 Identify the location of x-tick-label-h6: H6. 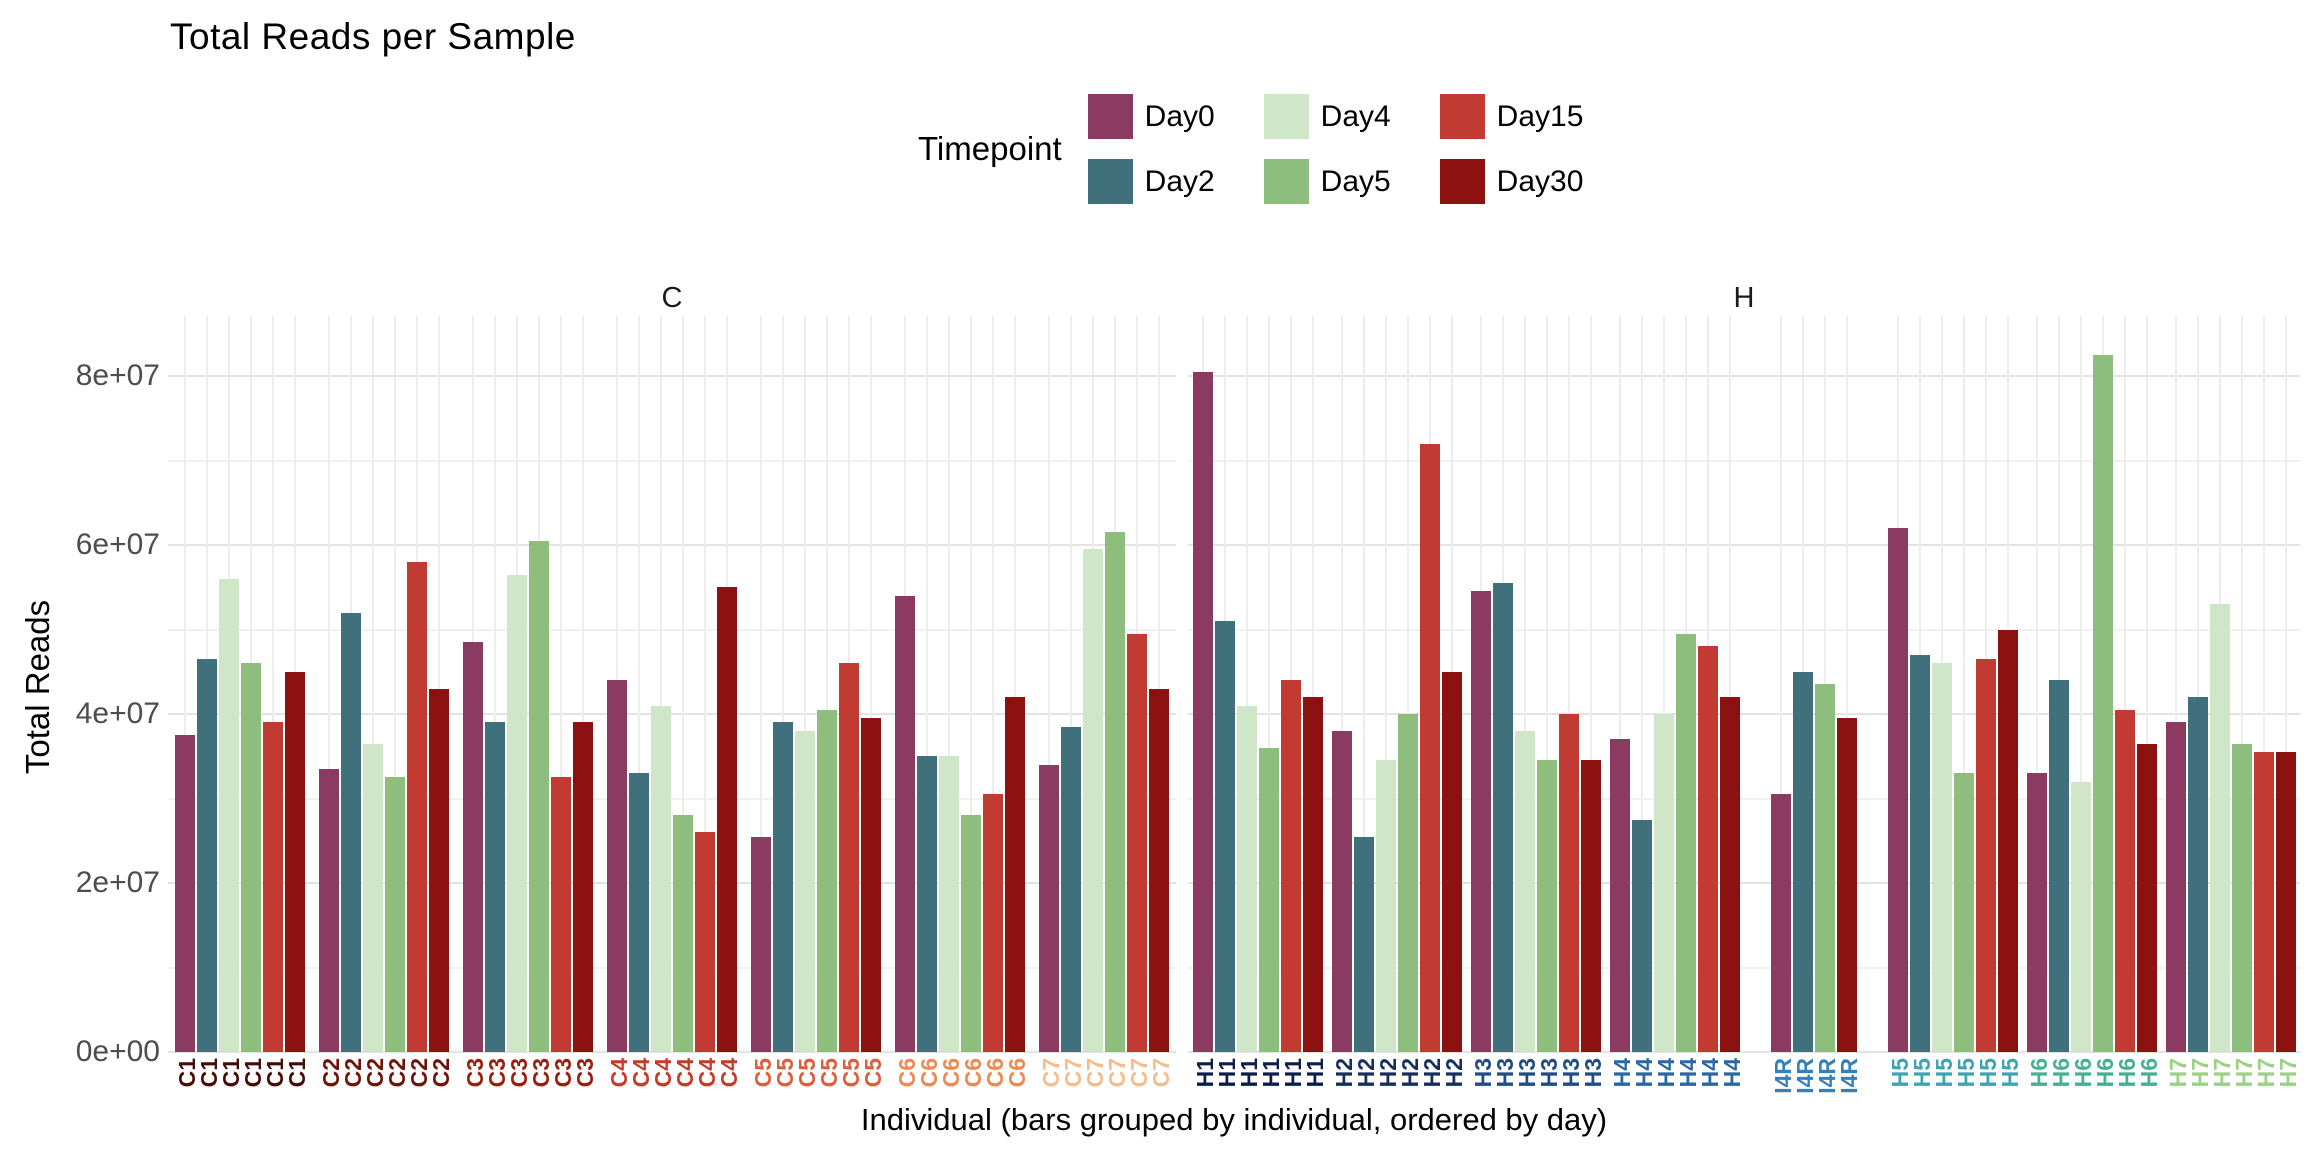
(2148, 1073).